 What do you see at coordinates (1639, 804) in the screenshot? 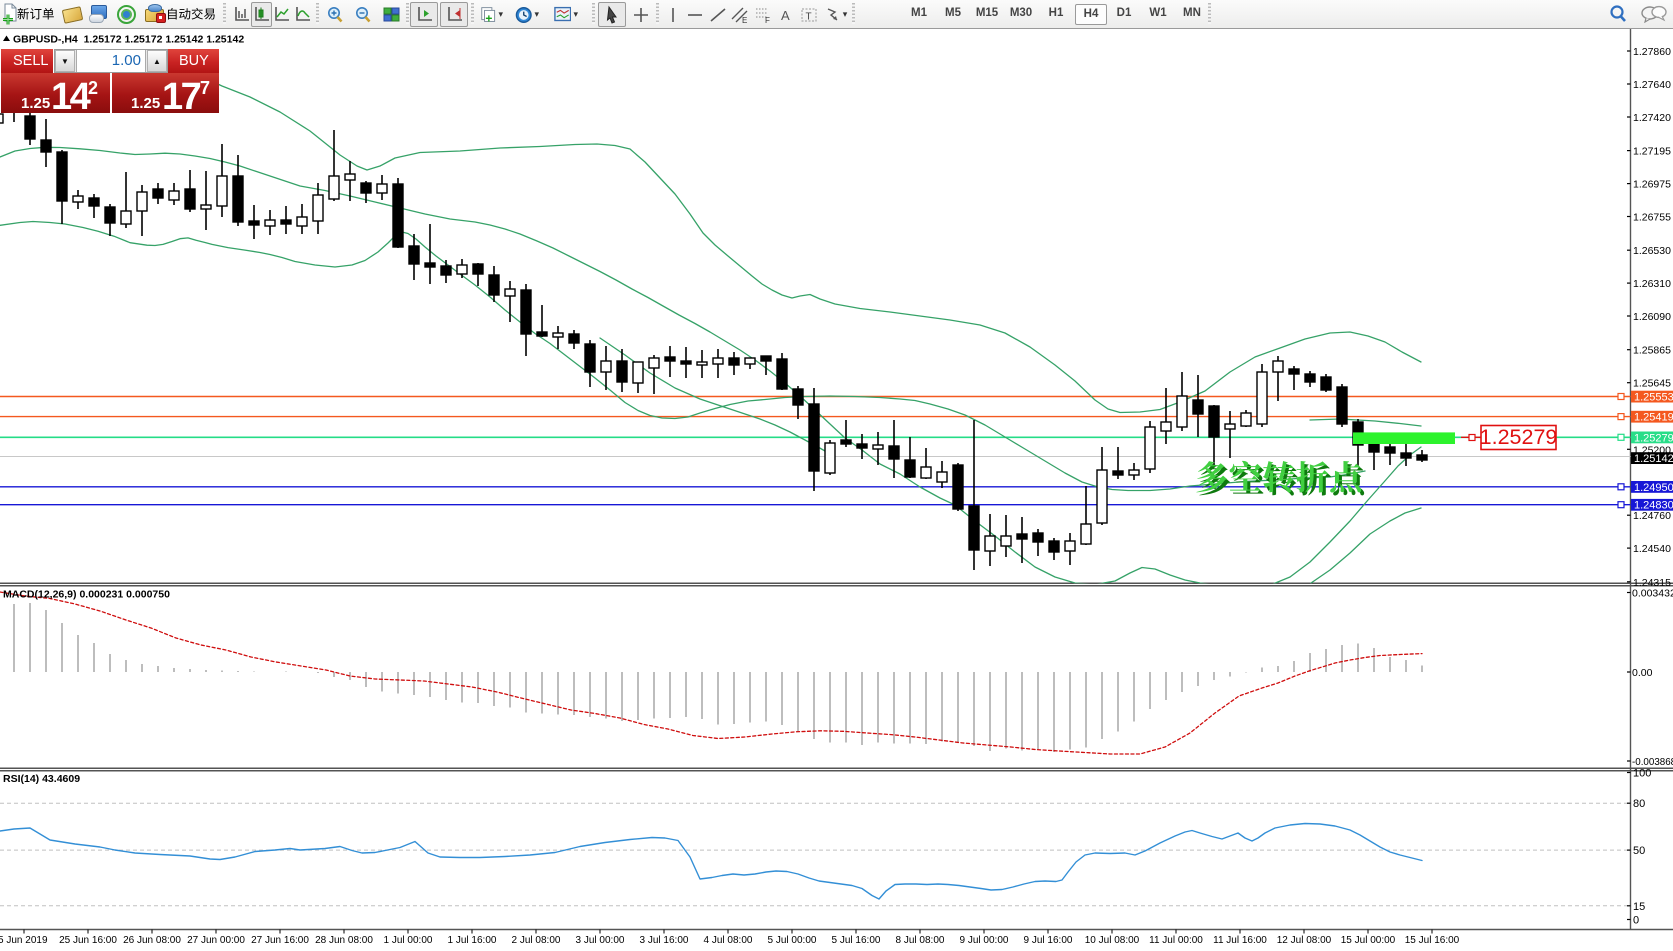
I see `svg-text: 80` at bounding box center [1639, 804].